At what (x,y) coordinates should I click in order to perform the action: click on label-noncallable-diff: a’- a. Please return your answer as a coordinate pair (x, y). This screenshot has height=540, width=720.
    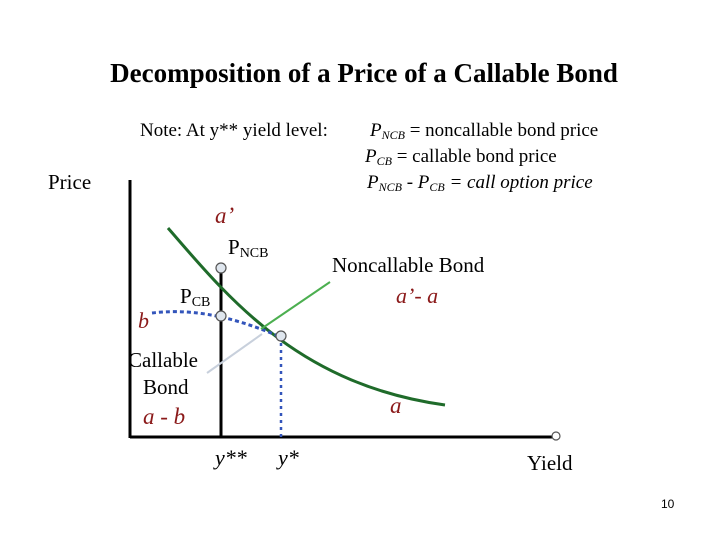
    Looking at the image, I should click on (417, 295).